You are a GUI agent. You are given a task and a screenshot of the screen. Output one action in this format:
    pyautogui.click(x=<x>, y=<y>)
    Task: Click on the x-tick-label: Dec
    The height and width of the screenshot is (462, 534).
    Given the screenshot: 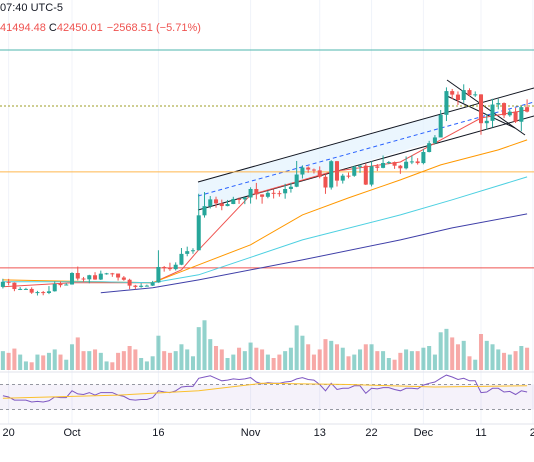 What is the action you would take?
    pyautogui.click(x=424, y=433)
    